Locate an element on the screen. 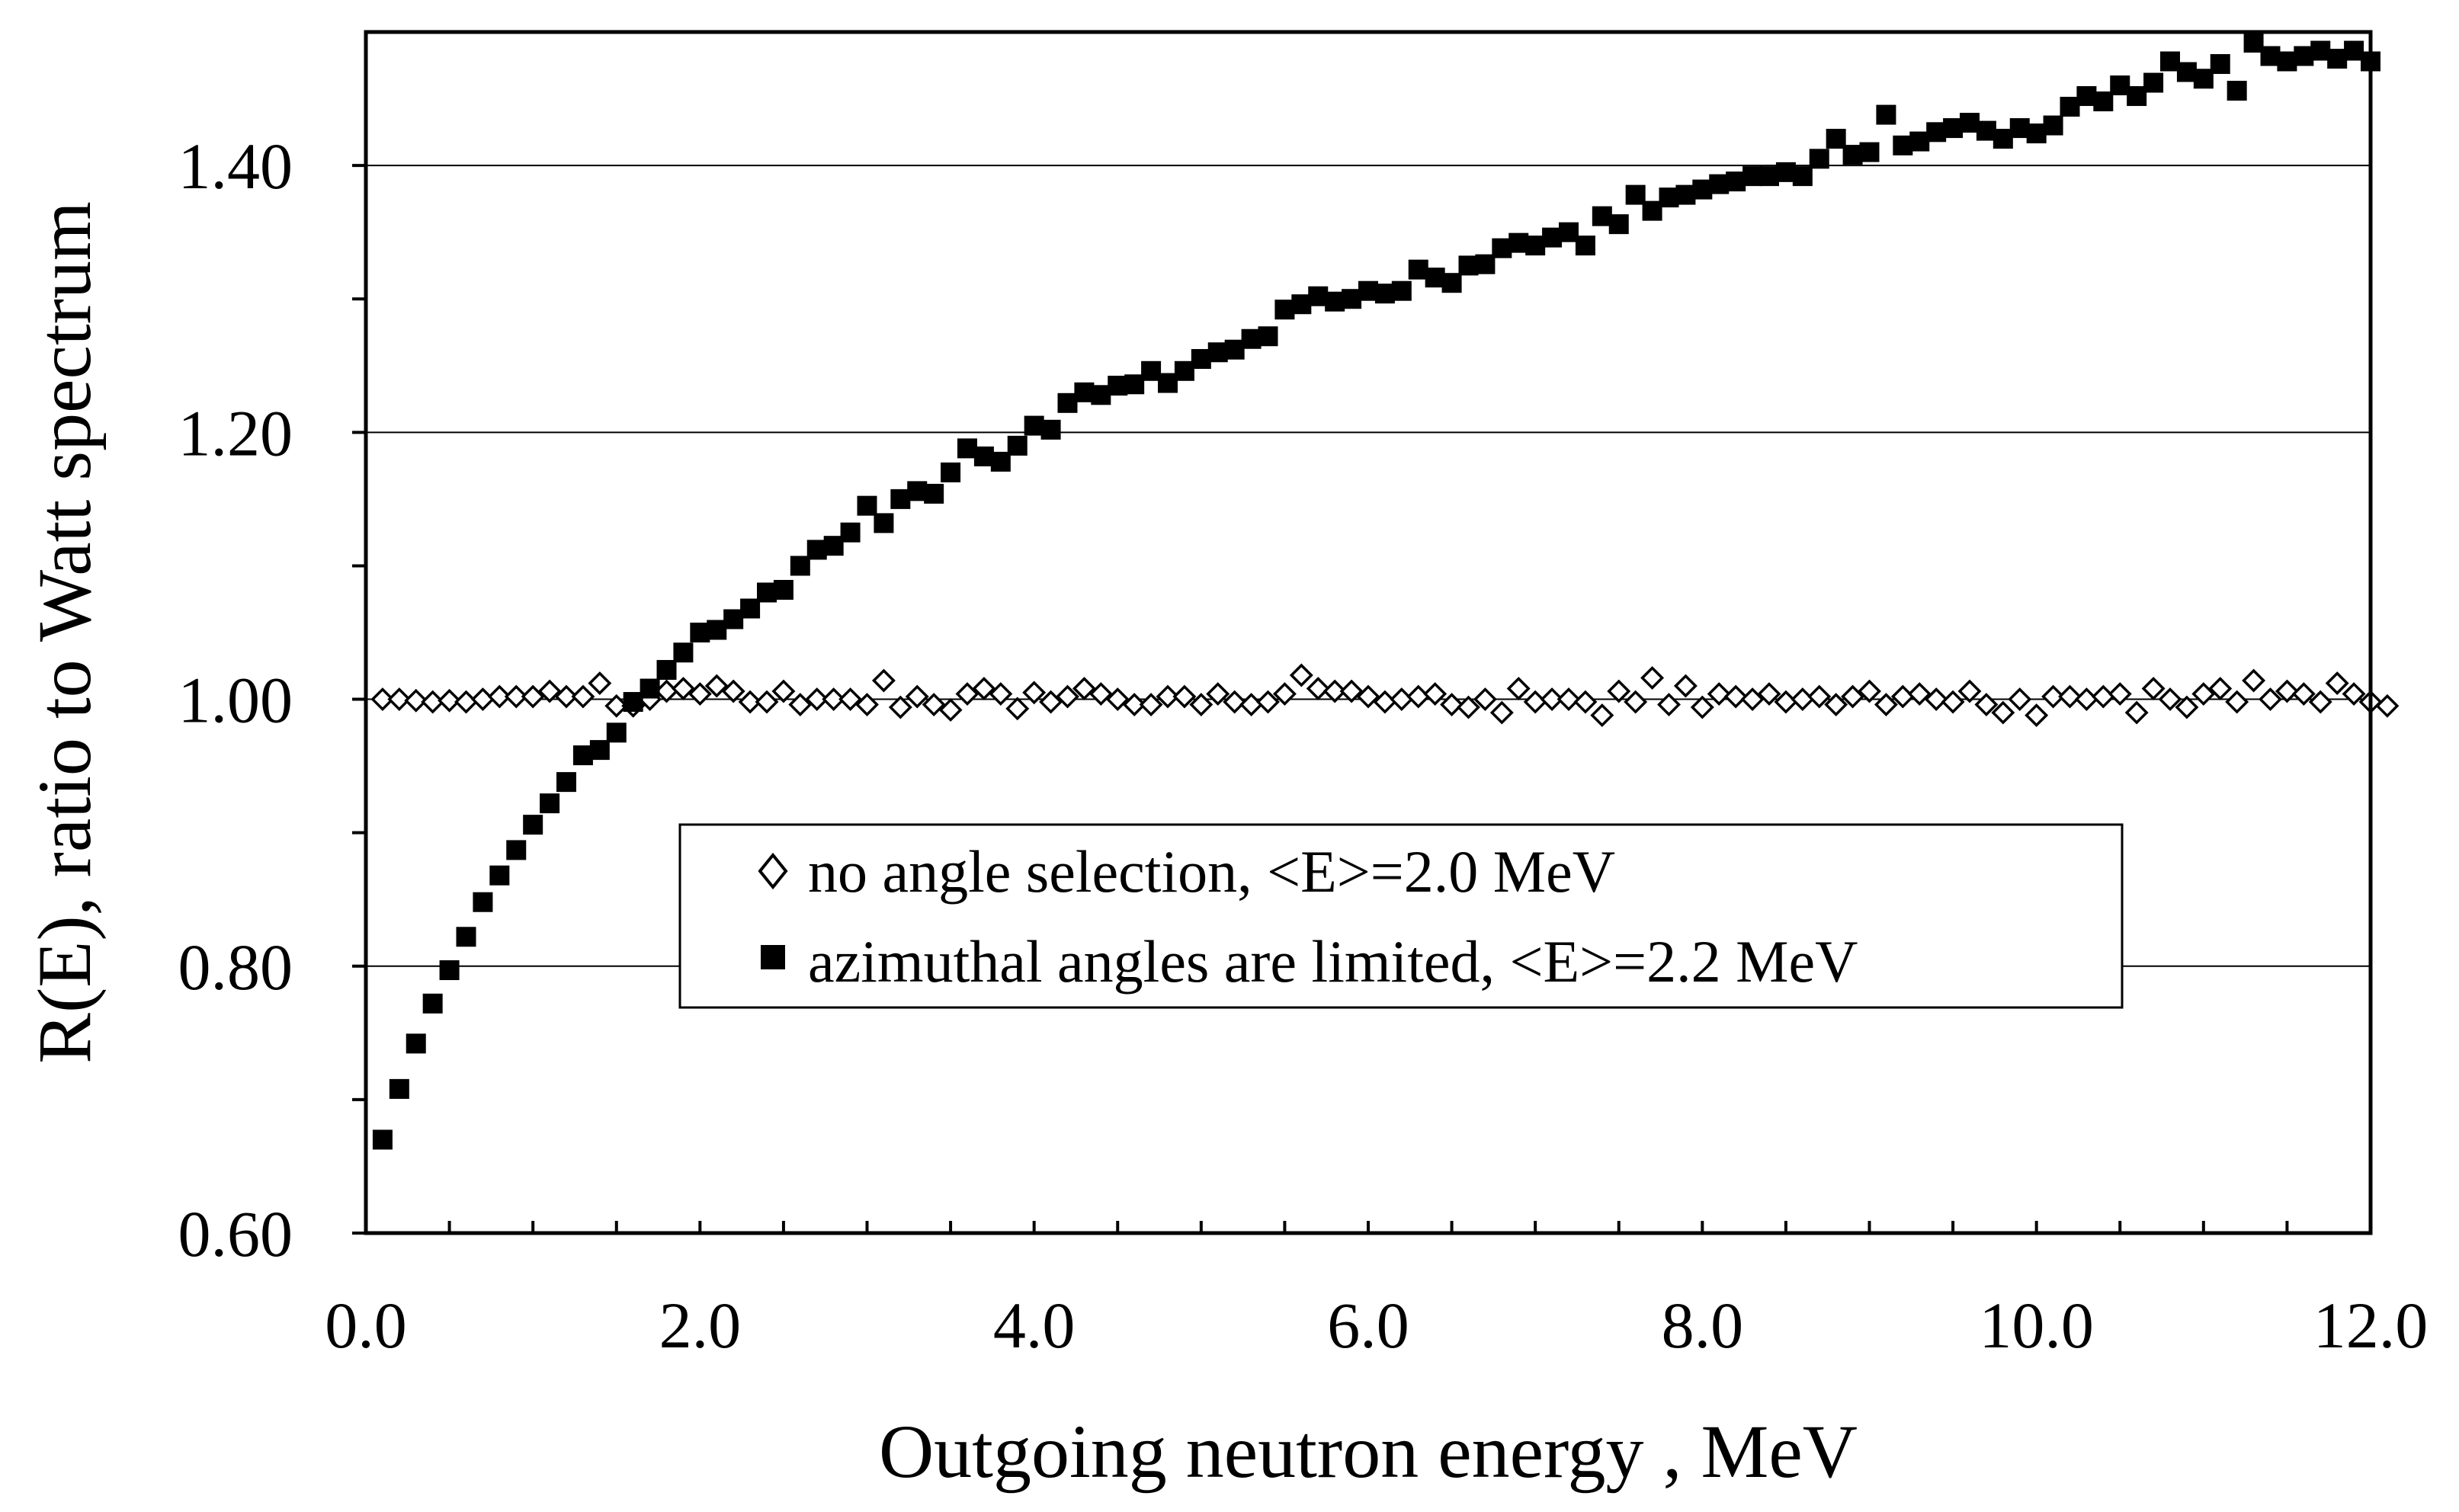 The width and height of the screenshot is (2459, 1512). legend-box is located at coordinates (1401, 916).